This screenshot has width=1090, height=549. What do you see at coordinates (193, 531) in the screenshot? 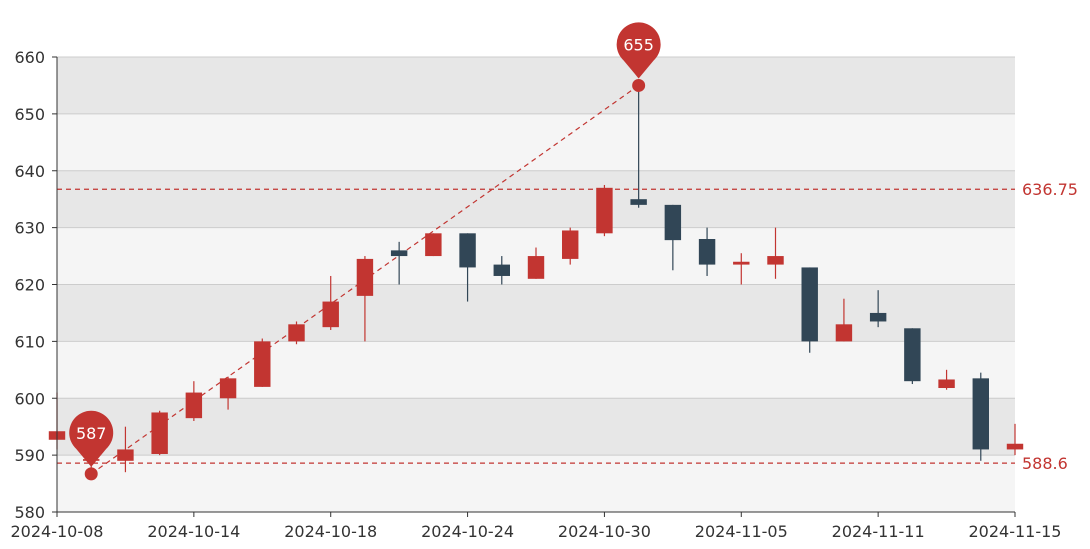
I see `x-tick-label: 2024-10-14` at bounding box center [193, 531].